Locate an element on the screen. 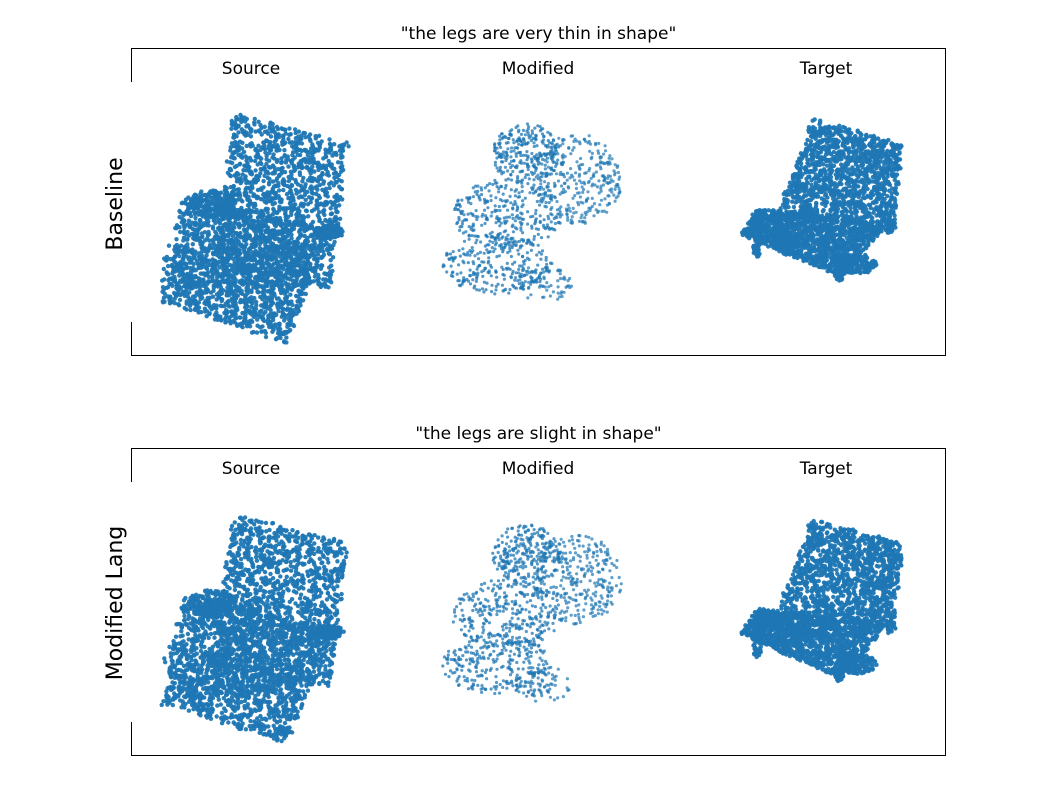  panel-1-source-pointcloud is located at coordinates (255, 228).